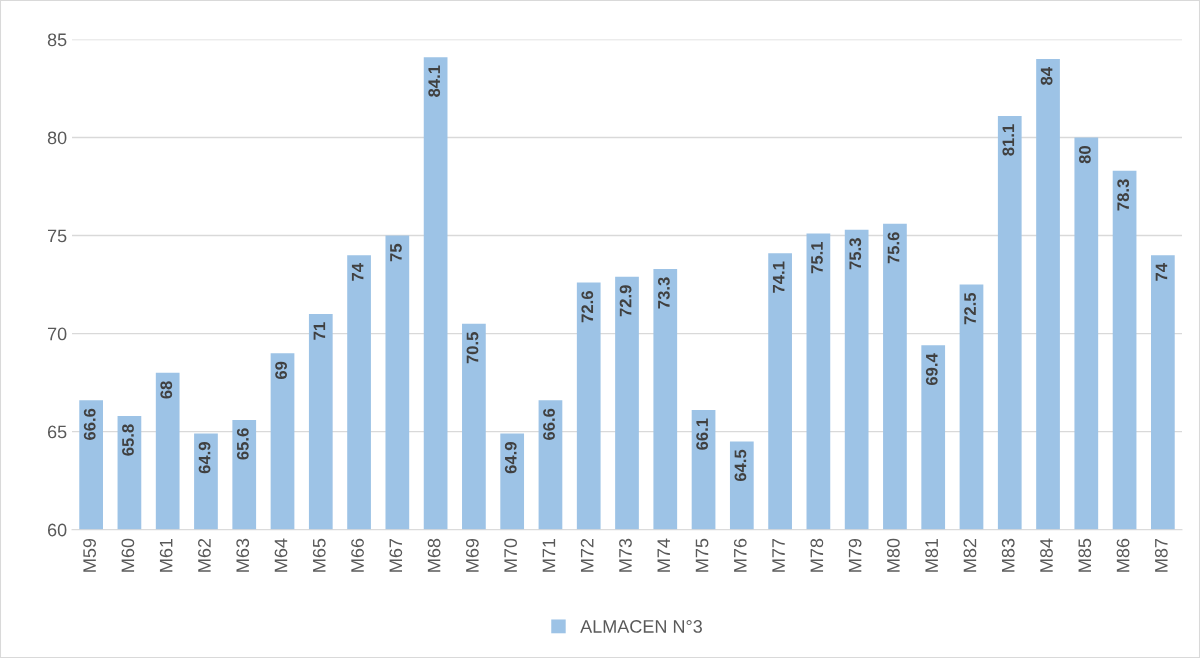 The height and width of the screenshot is (658, 1200). Describe the element at coordinates (357, 555) in the screenshot. I see `x-tick-label: M66` at that location.